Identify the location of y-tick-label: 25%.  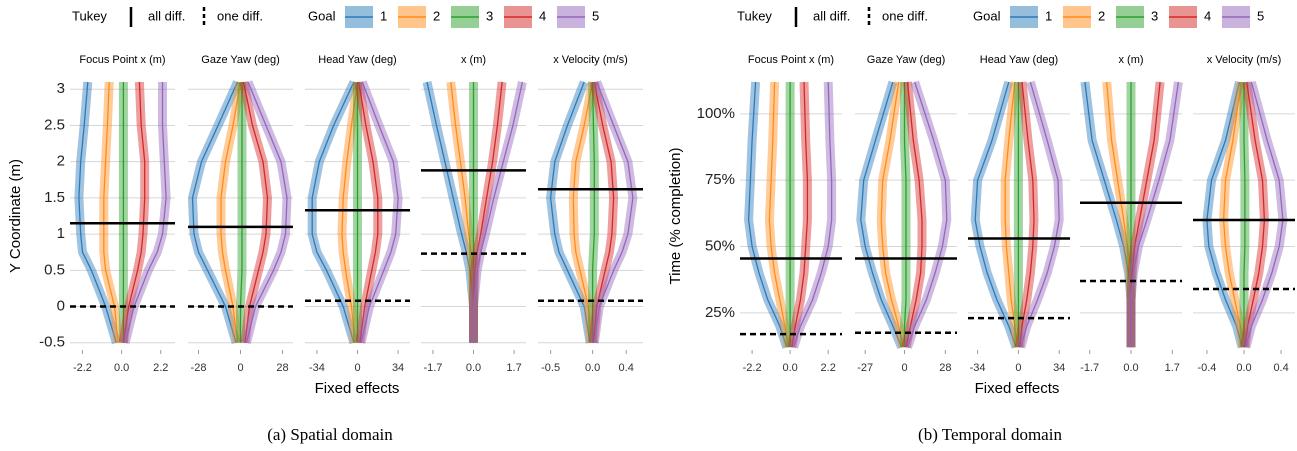
(720, 312).